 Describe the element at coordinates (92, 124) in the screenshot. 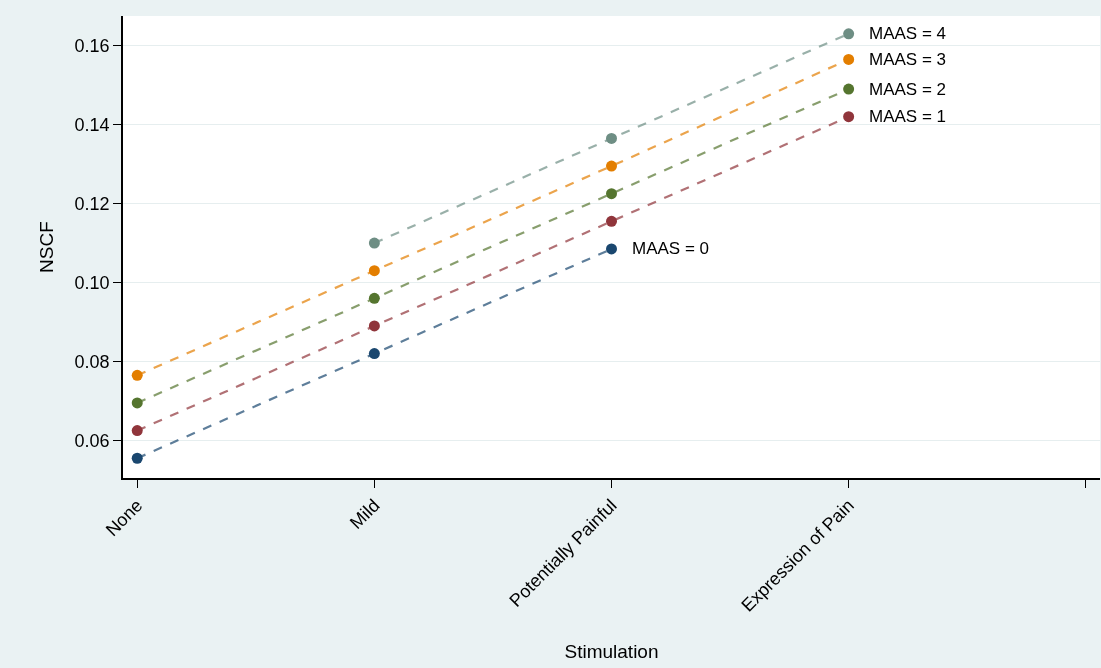

I see `y-tick-label: 0.14` at that location.